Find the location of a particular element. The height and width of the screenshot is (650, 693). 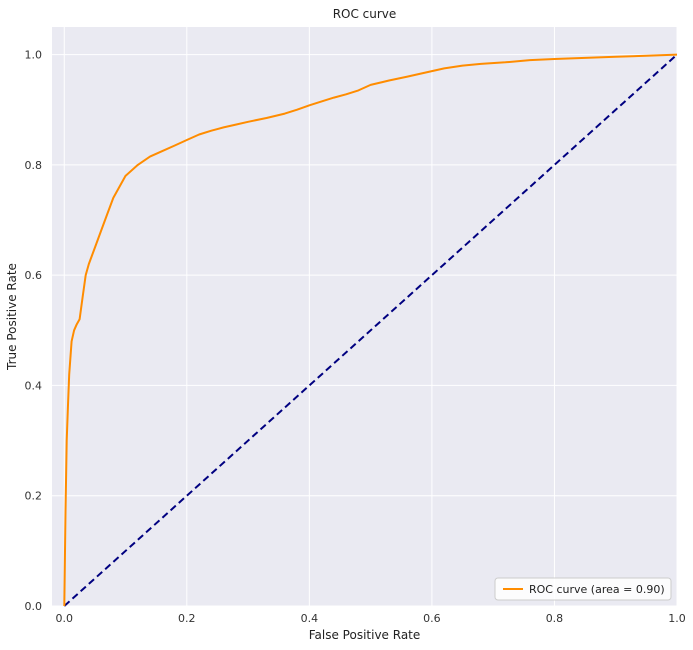

legend-label: ROC curve (area = 0.90) is located at coordinates (597, 589).